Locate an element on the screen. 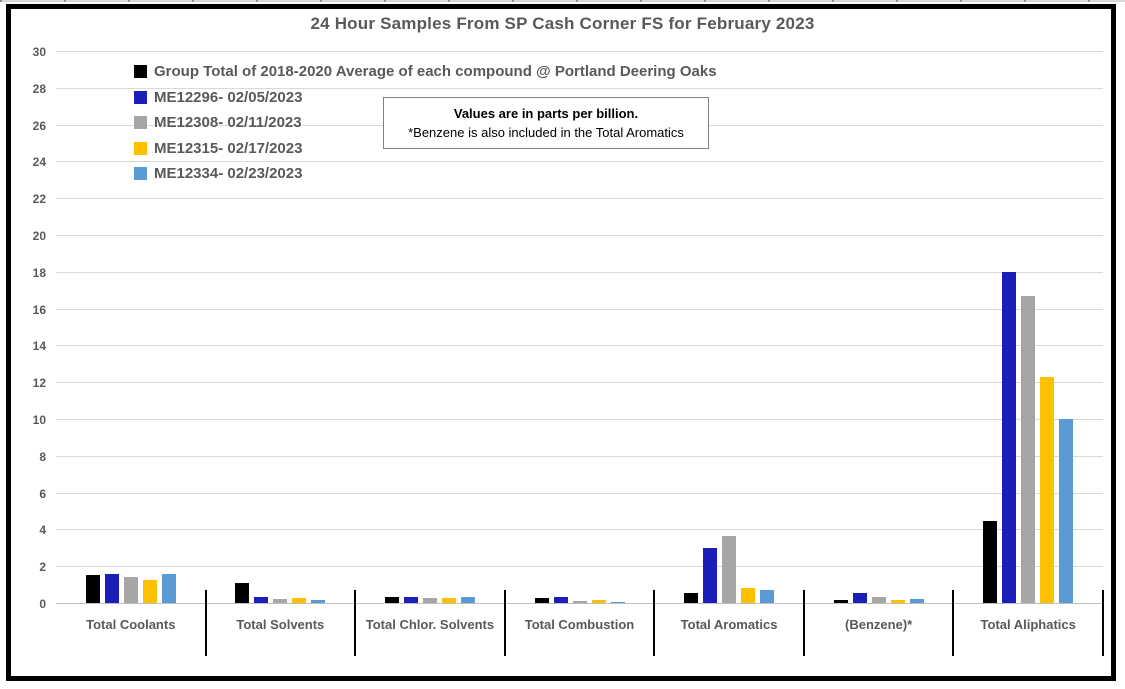 The height and width of the screenshot is (689, 1125). y-axis-tick-label: 30 is located at coordinates (39, 52).